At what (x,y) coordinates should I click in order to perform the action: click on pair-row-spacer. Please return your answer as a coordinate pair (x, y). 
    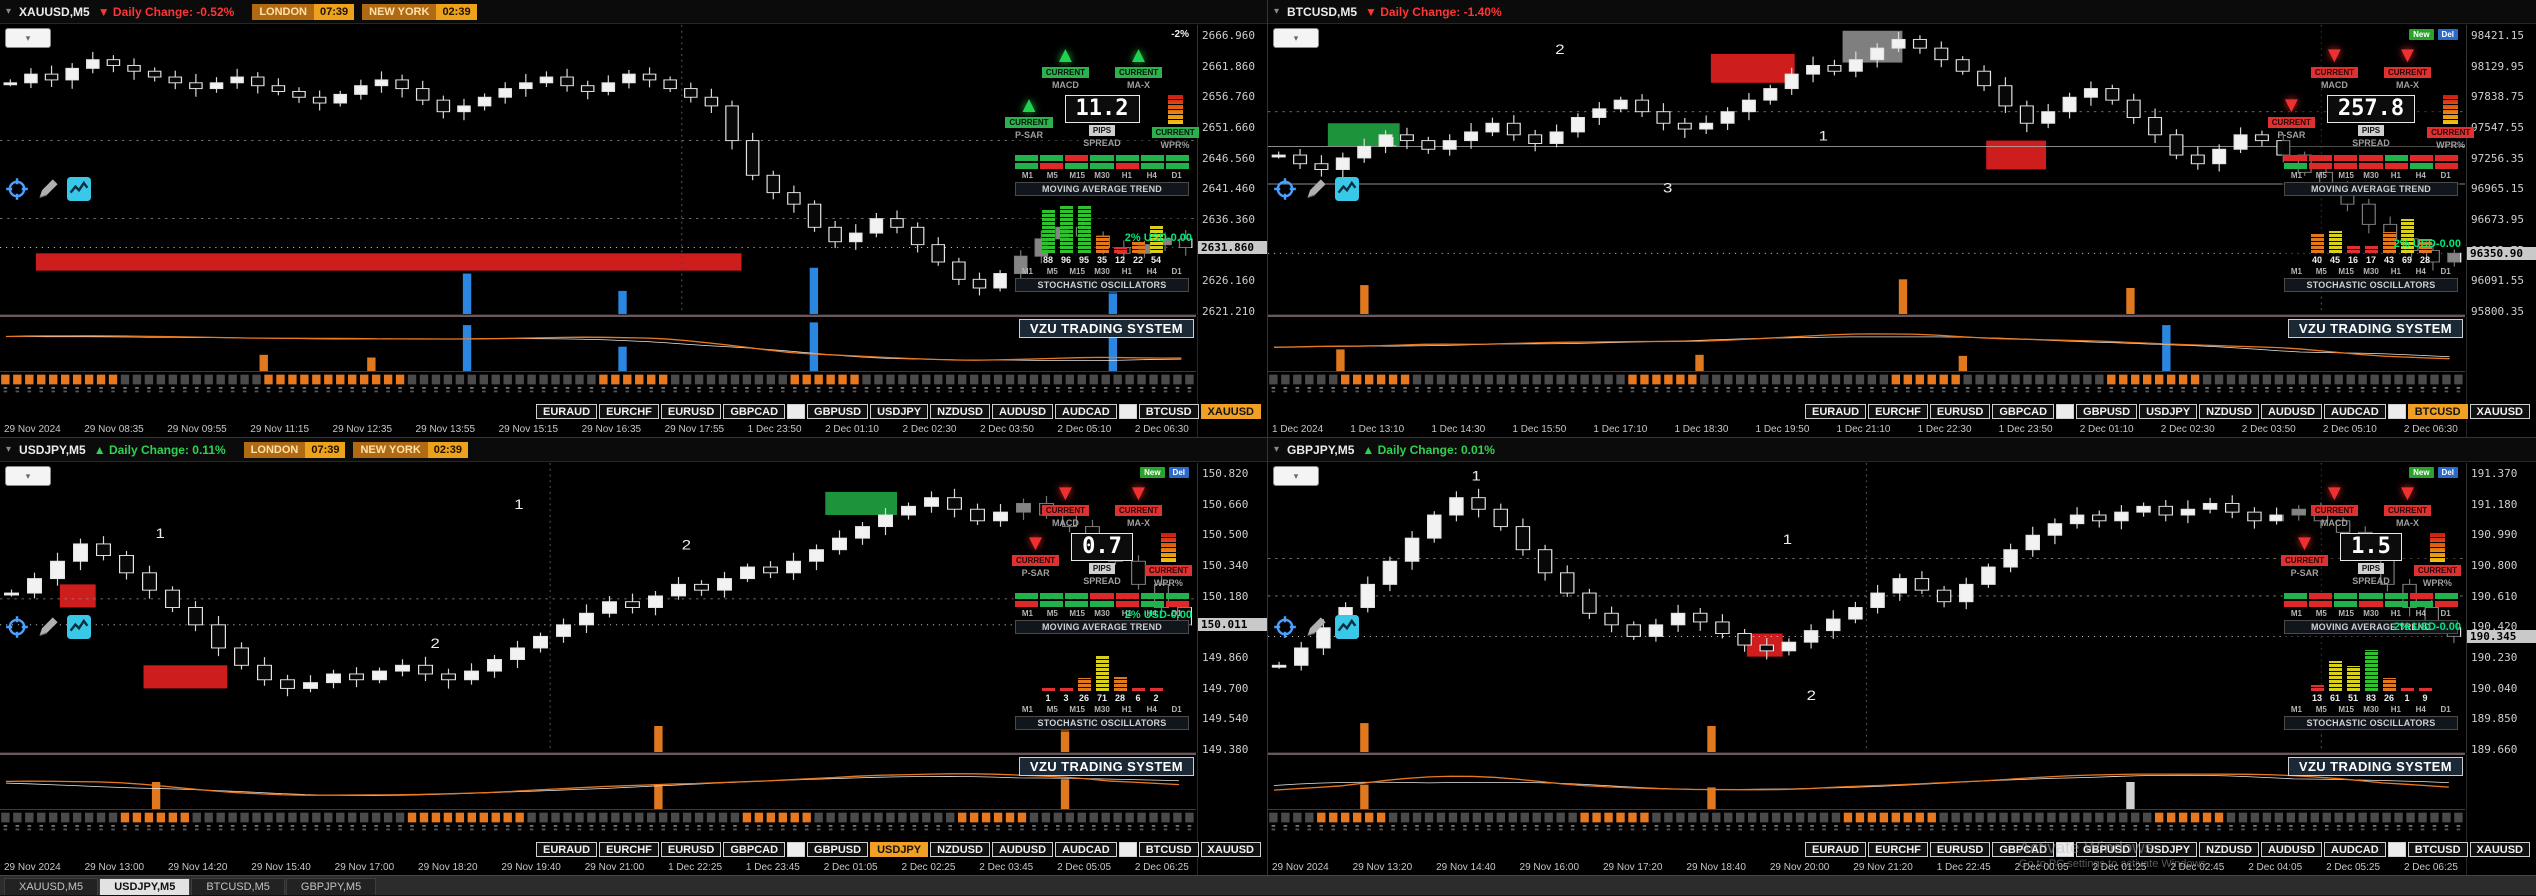
    Looking at the image, I should click on (1127, 849).